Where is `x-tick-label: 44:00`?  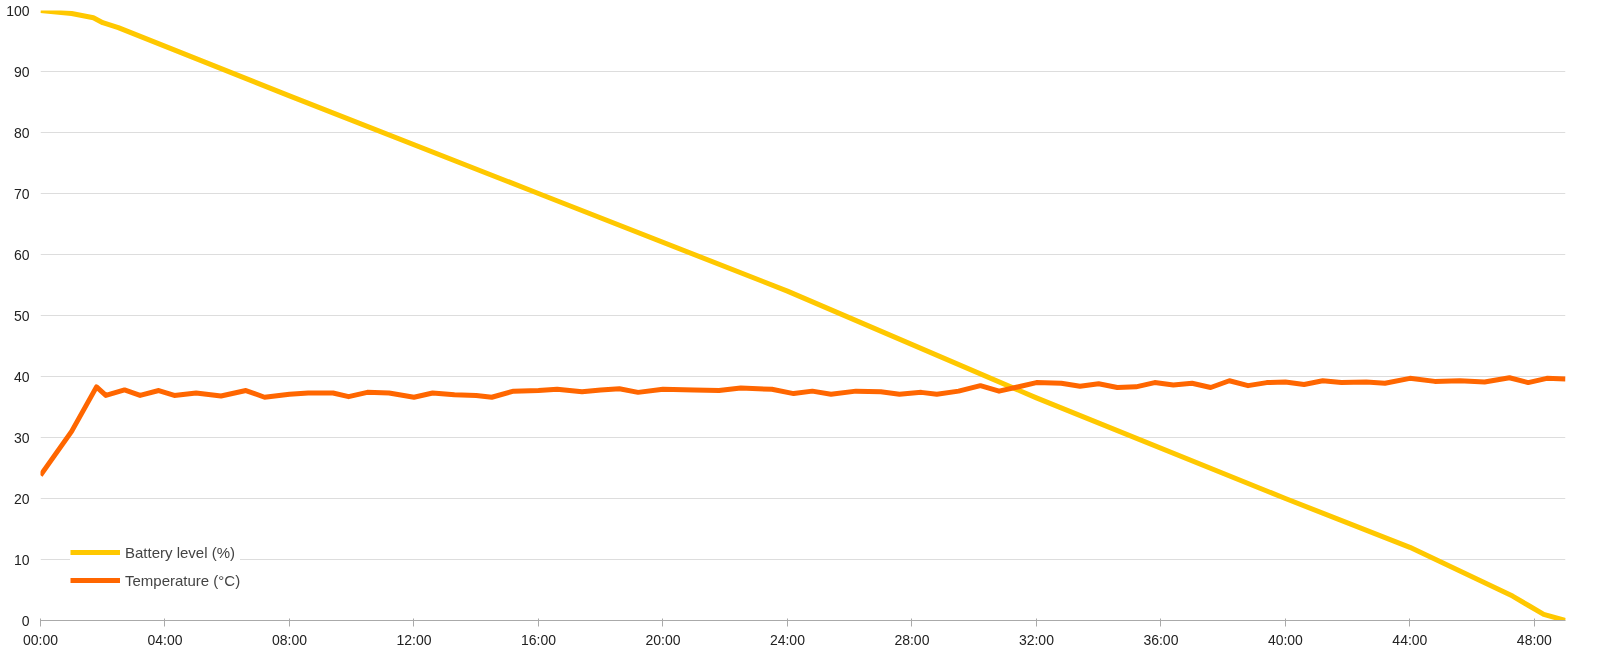 x-tick-label: 44:00 is located at coordinates (1410, 639).